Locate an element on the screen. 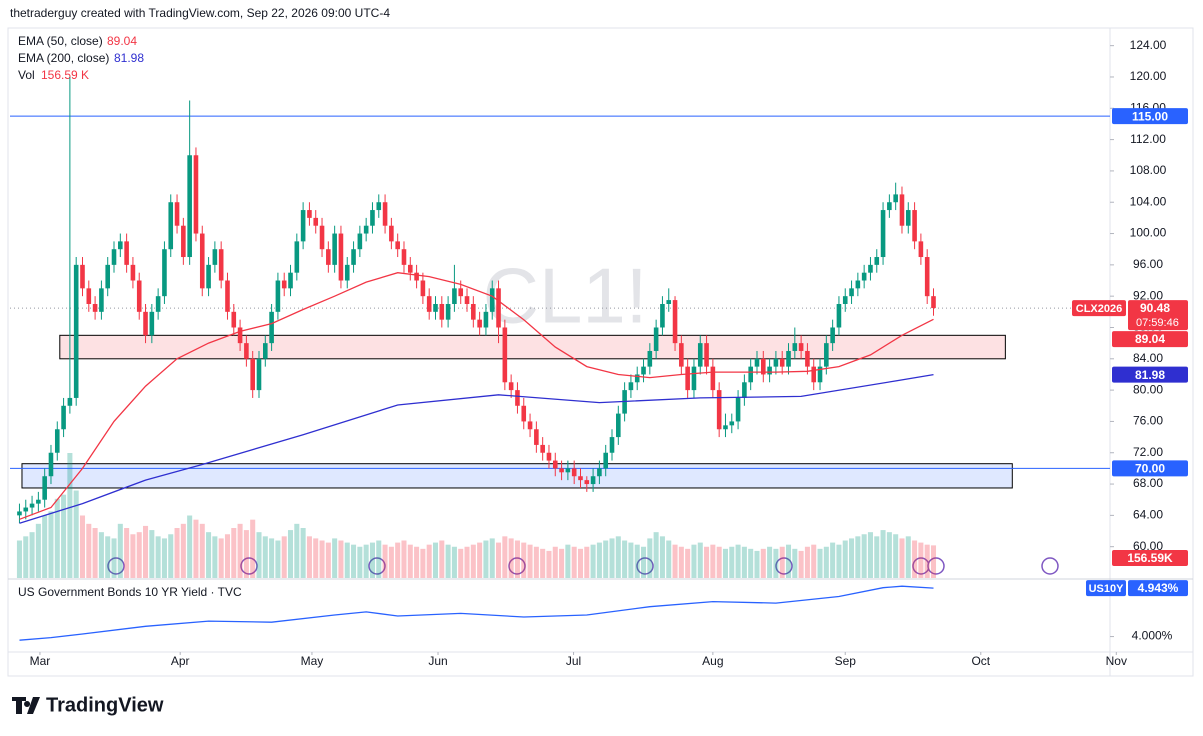 The width and height of the screenshot is (1203, 736). yield-symbol-bg is located at coordinates (1106, 588).